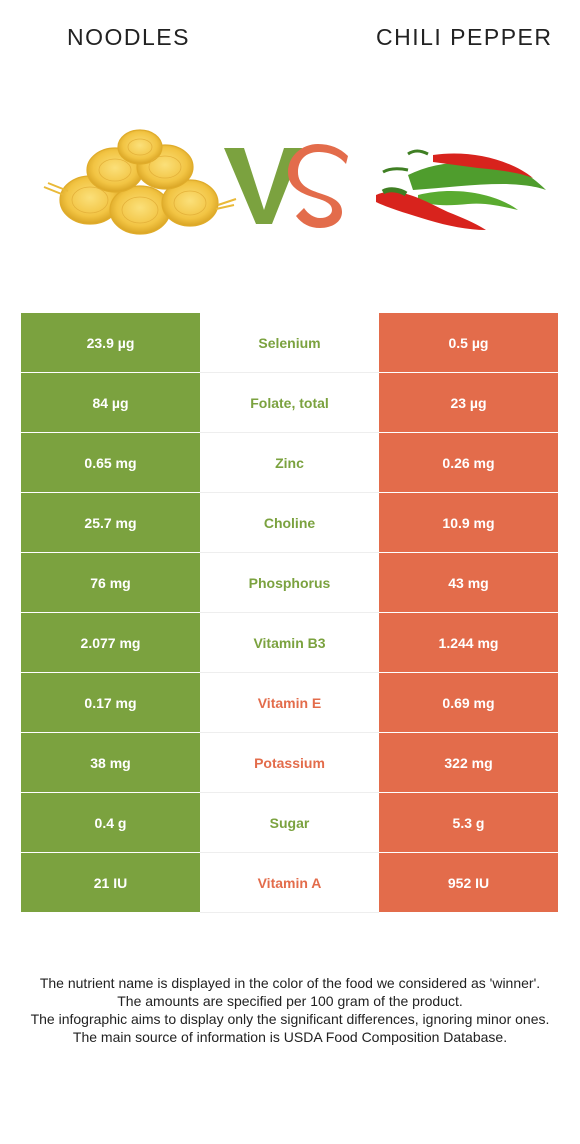 This screenshot has width=580, height=1144. What do you see at coordinates (110, 882) in the screenshot?
I see `noodles-value: 21 IU` at bounding box center [110, 882].